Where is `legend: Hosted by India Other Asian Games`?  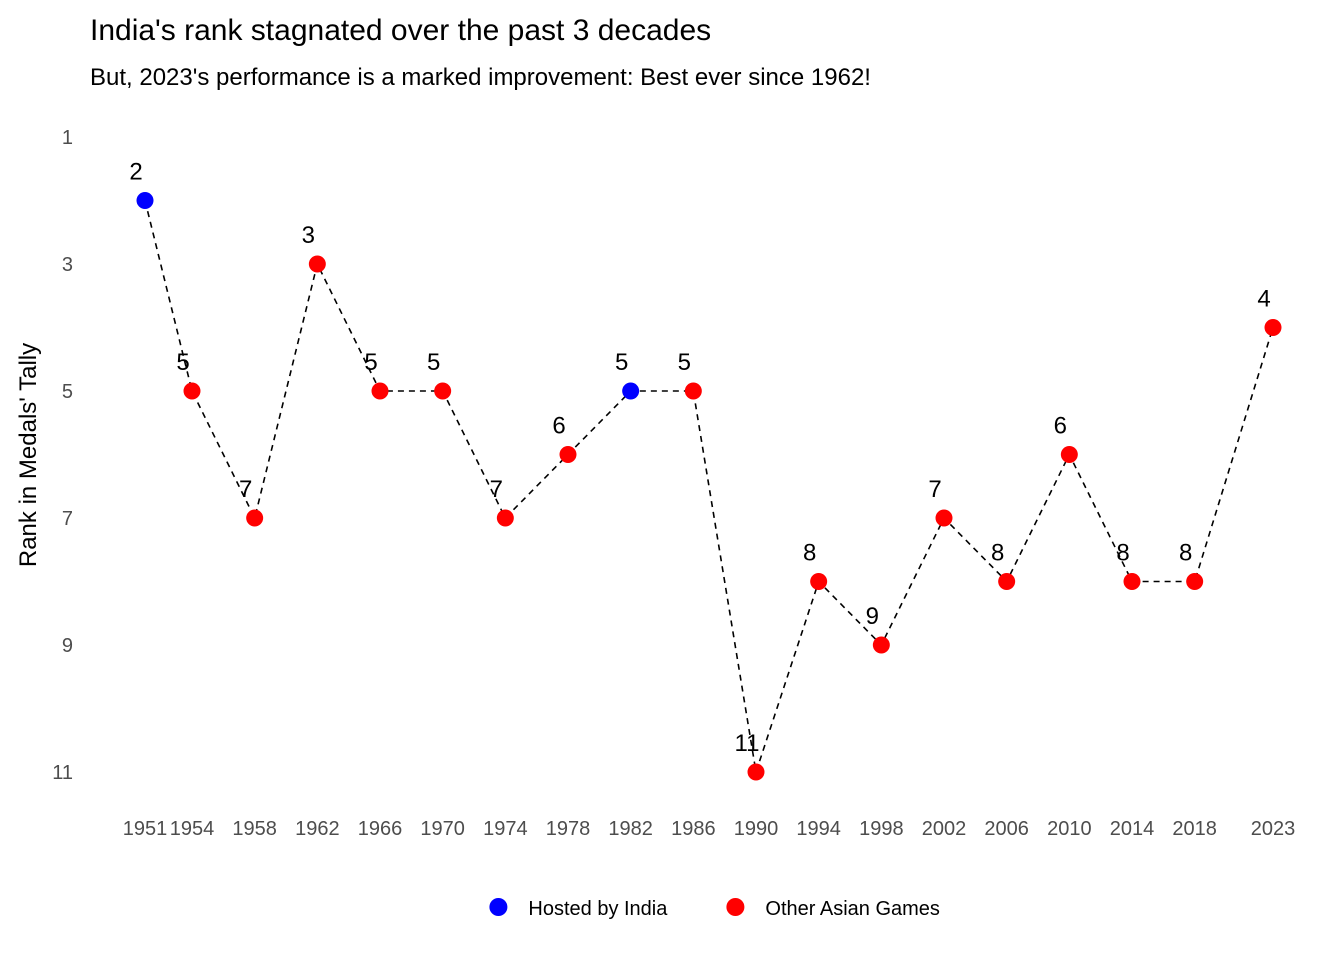
legend: Hosted by India Other Asian Games is located at coordinates (714, 909).